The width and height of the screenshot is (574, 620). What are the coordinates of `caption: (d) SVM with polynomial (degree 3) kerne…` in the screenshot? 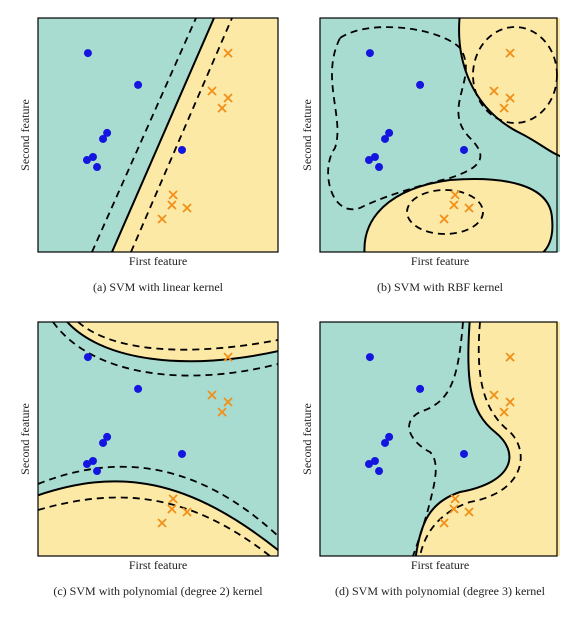 It's located at (440, 591).